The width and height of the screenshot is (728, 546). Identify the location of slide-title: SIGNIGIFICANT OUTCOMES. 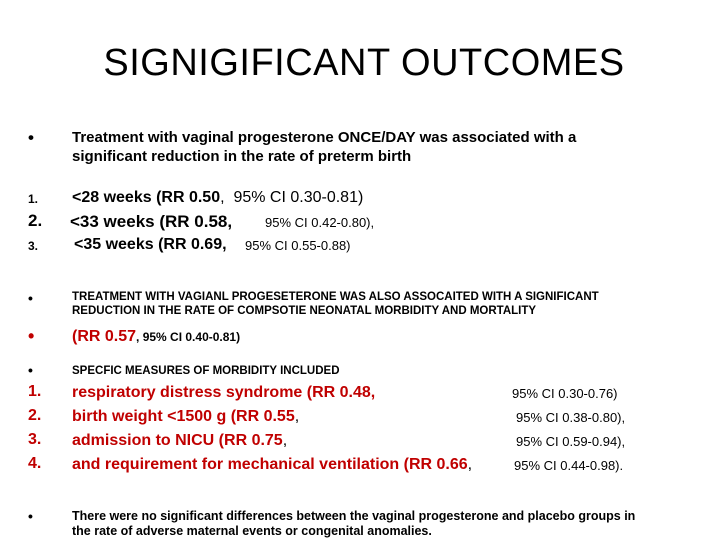
(364, 63).